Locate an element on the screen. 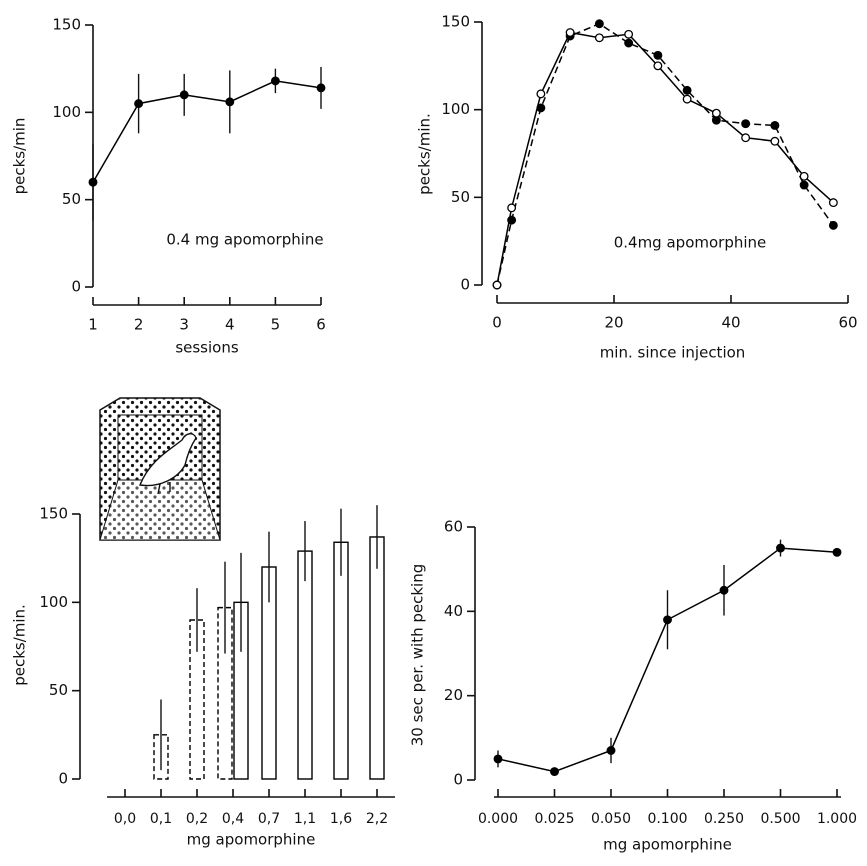 The height and width of the screenshot is (866, 867). y-axis-label: pecks/min is located at coordinates (20, 156).